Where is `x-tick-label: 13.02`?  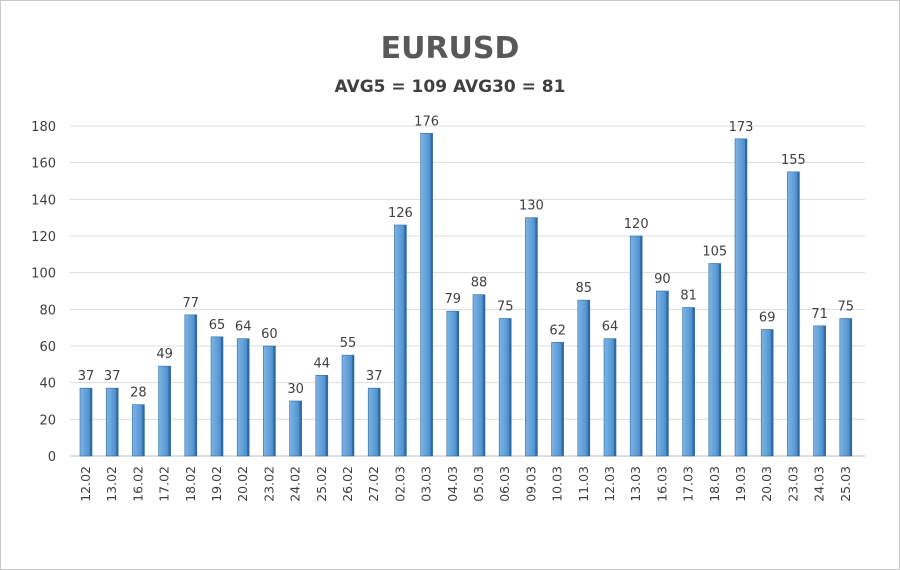 x-tick-label: 13.02 is located at coordinates (111, 484).